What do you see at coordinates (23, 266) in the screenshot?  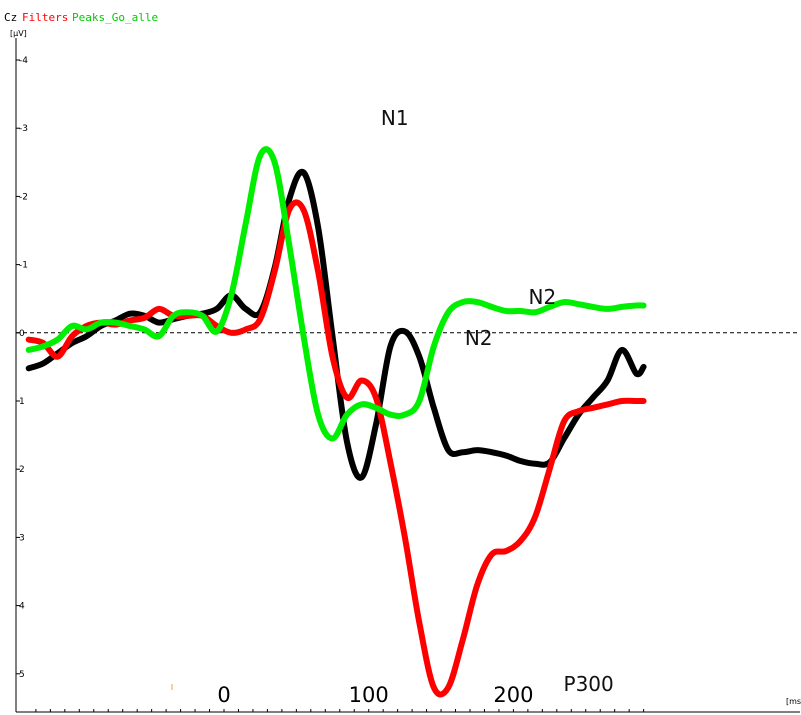 I see `y-tick-label: -1` at bounding box center [23, 266].